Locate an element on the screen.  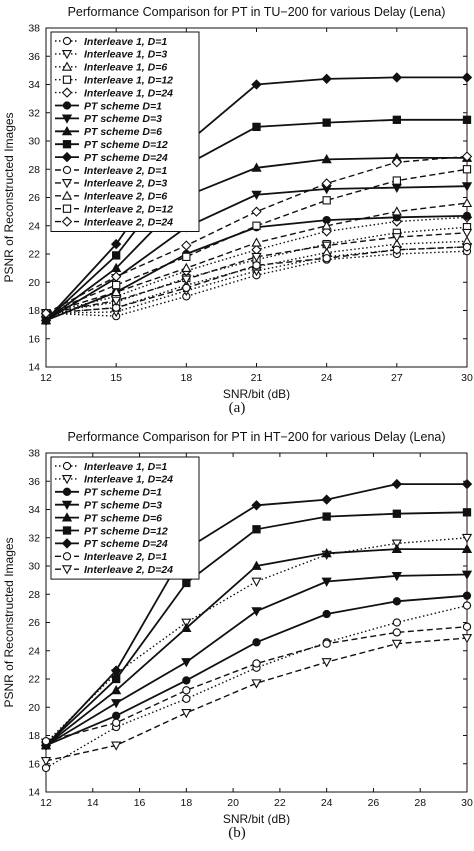
chart-a-legend-label: PT scheme D=24 is located at coordinates (126, 158).